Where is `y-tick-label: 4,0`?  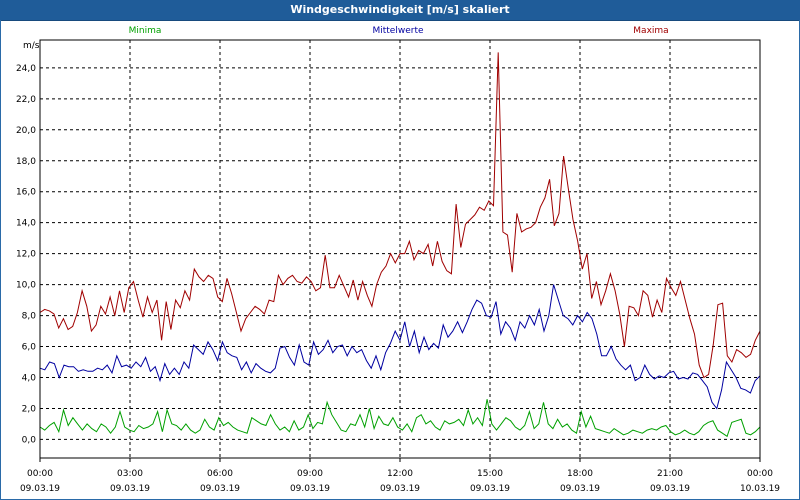
y-tick-label: 4,0 is located at coordinates (29, 378).